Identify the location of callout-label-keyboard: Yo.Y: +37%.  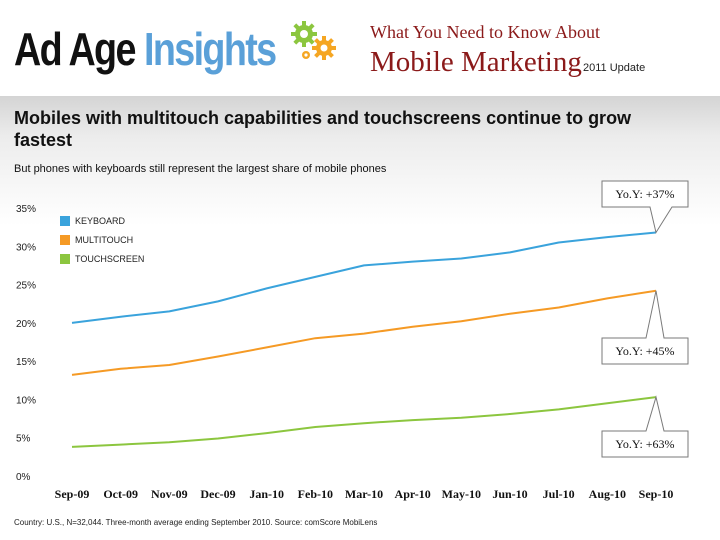
(644, 194).